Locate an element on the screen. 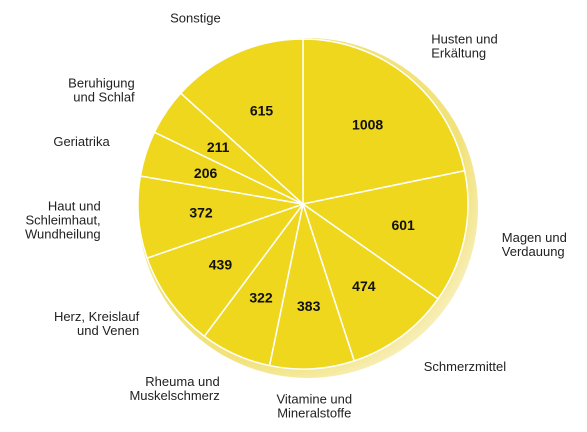 The image size is (587, 432). value-label: 615 is located at coordinates (262, 110).